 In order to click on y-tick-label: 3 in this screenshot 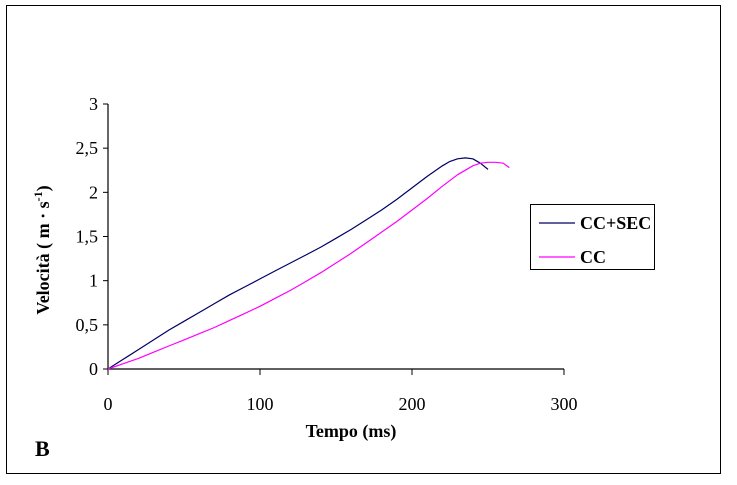, I will do `click(93, 104)`.